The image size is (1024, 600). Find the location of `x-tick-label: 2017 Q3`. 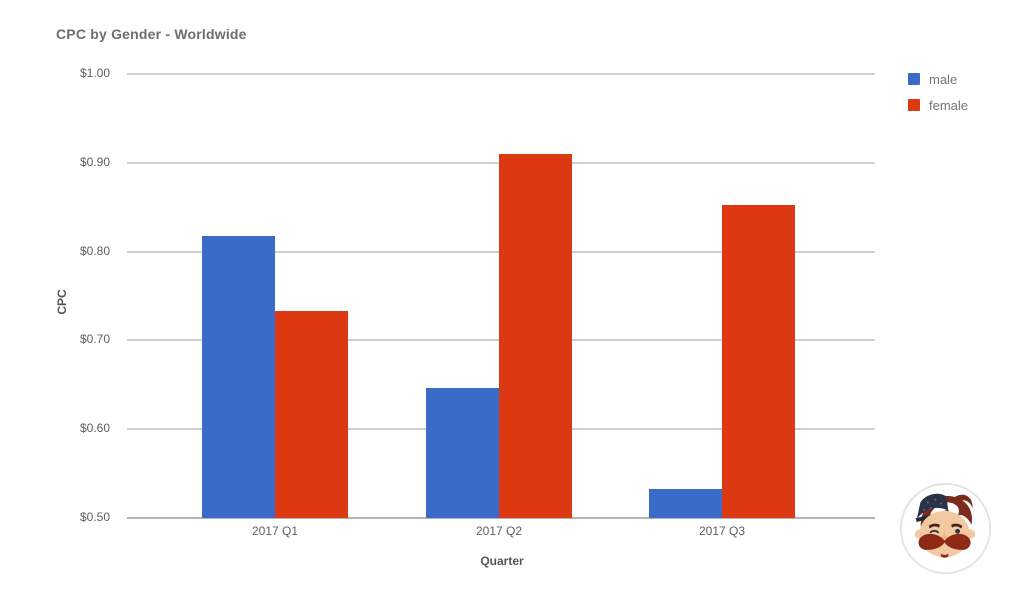

x-tick-label: 2017 Q3 is located at coordinates (722, 531).